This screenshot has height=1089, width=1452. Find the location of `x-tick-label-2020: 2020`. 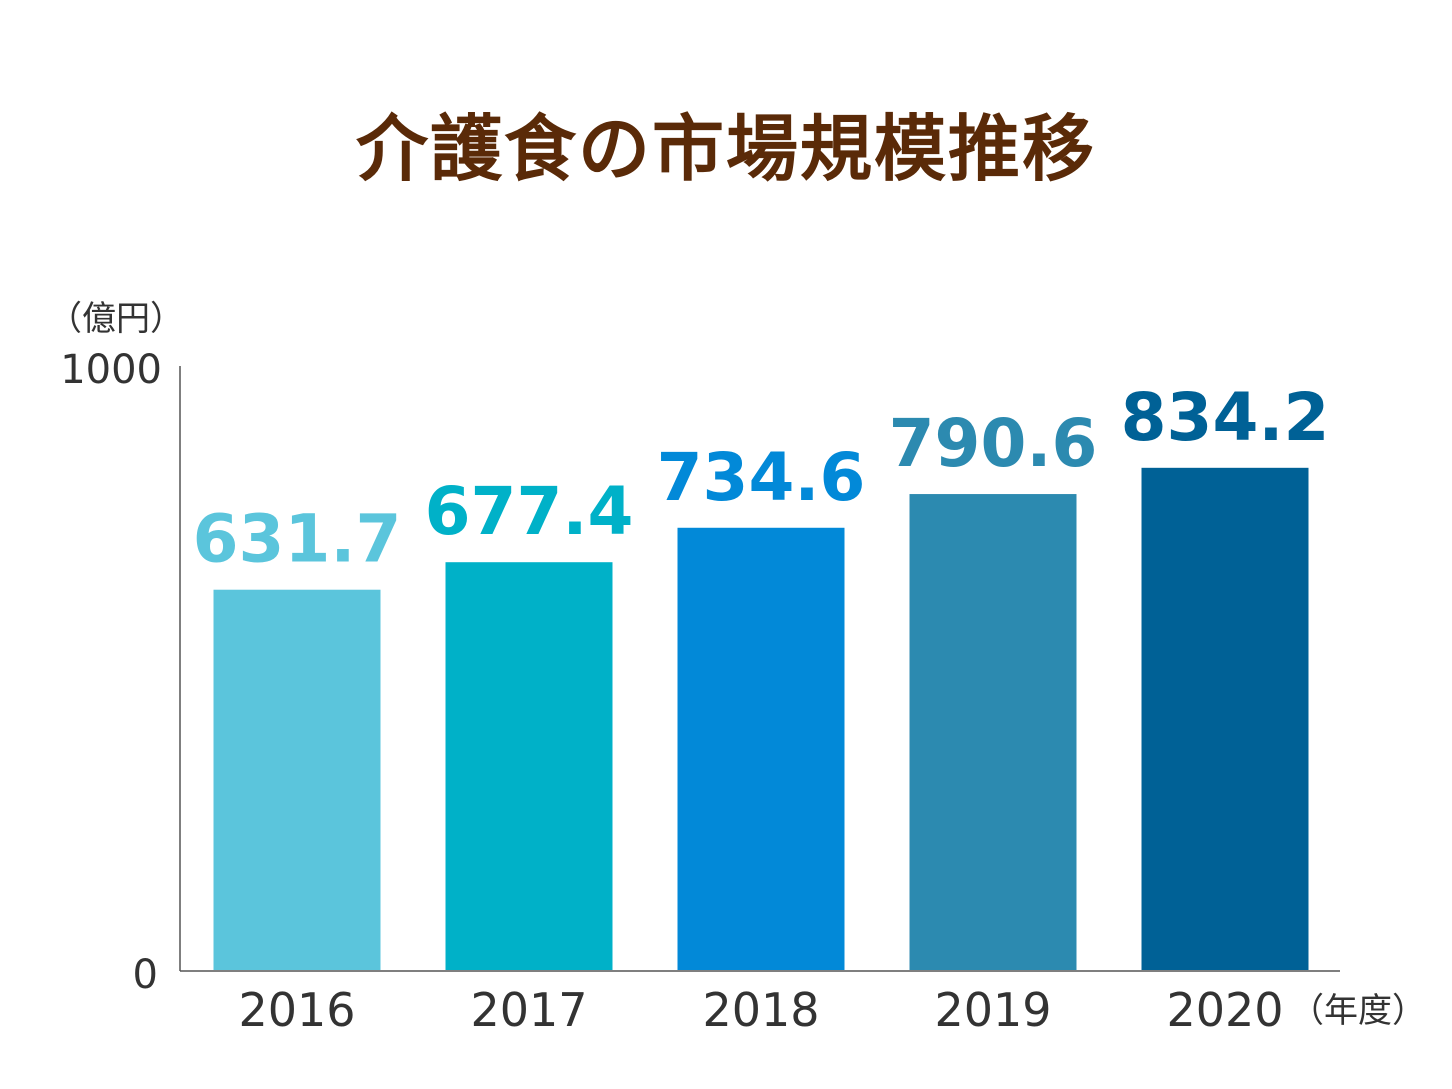

x-tick-label-2020: 2020 is located at coordinates (1224, 1010).